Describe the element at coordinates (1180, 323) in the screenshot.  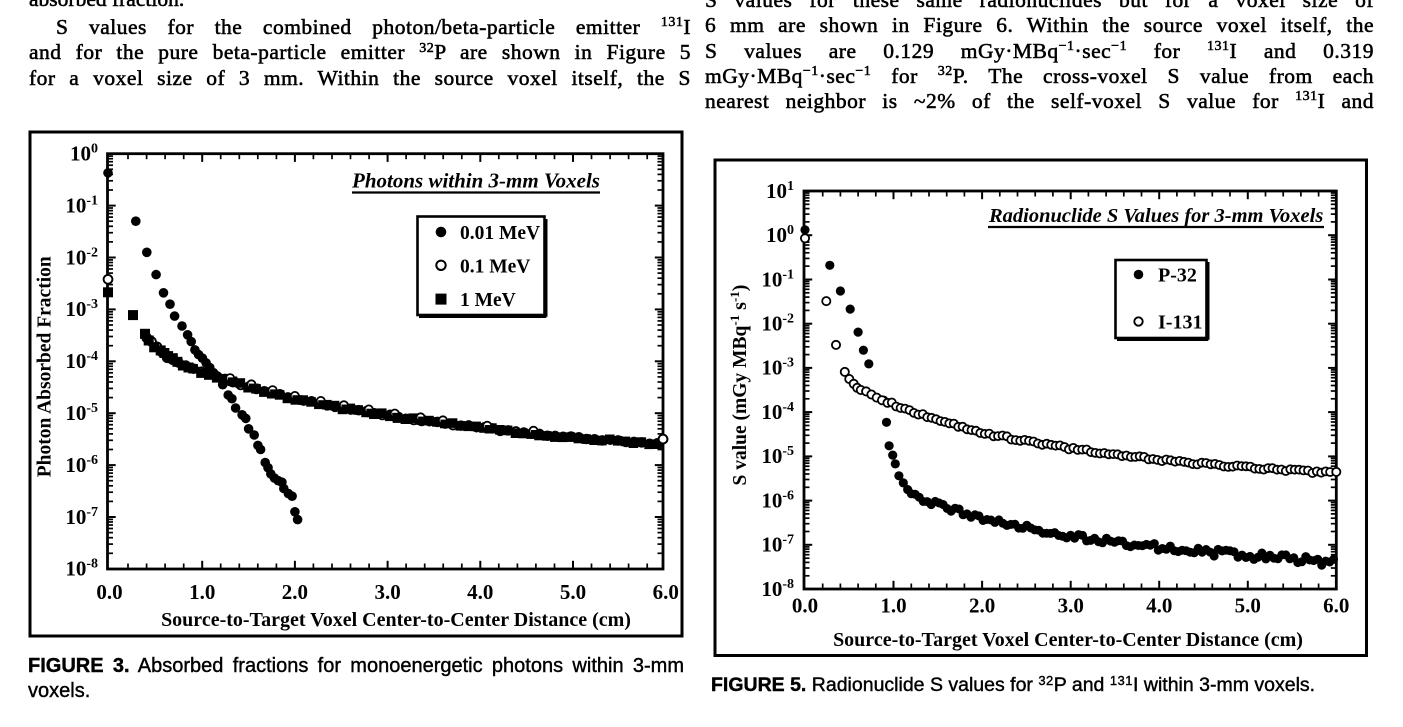
I see `svg-text: I-131` at that location.